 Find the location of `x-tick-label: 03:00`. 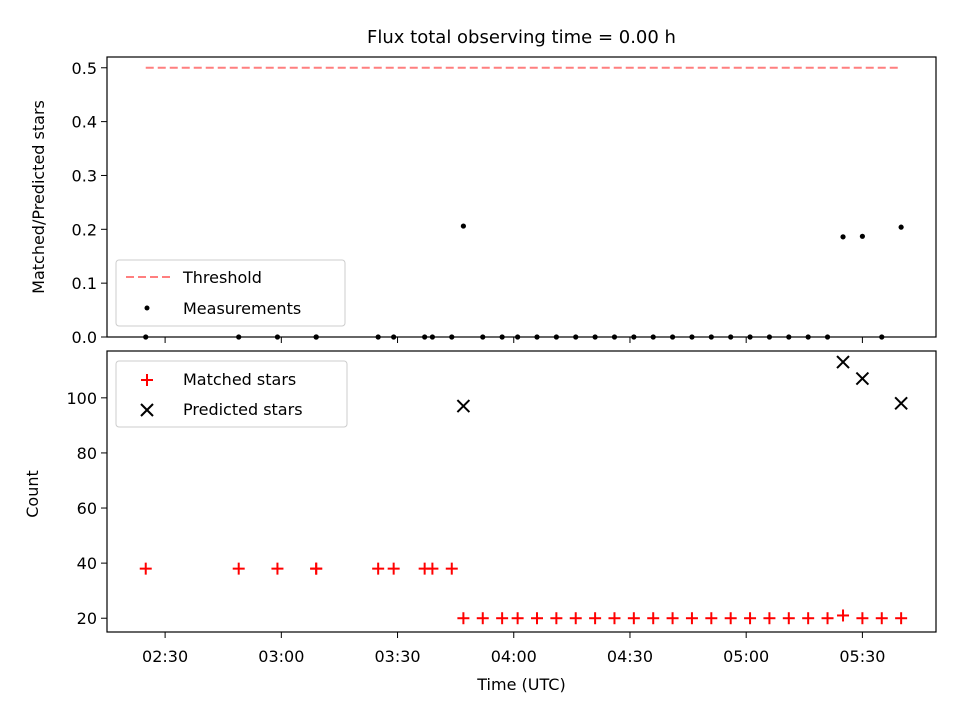

x-tick-label: 03:00 is located at coordinates (281, 656).